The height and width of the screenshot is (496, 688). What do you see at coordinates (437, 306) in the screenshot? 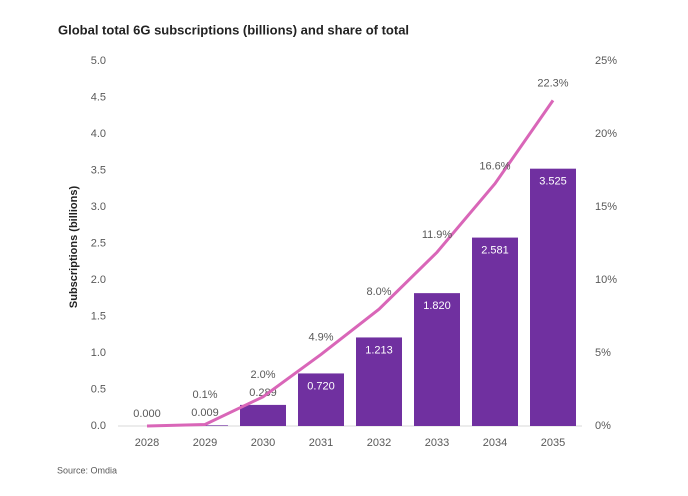
I see `bar-value-label: 1.820` at bounding box center [437, 306].